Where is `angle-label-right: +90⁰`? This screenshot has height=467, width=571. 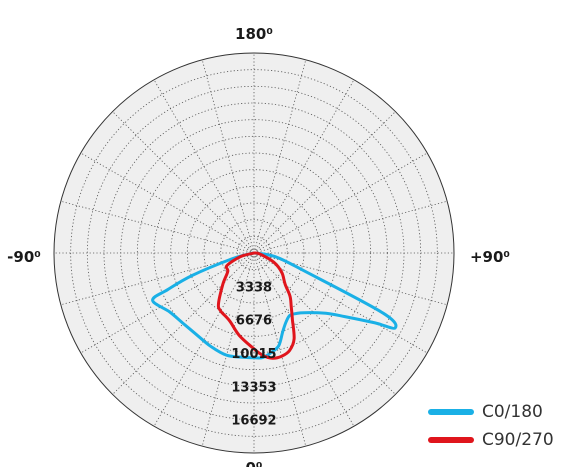
angle-label-right: +90⁰ is located at coordinates (490, 257).